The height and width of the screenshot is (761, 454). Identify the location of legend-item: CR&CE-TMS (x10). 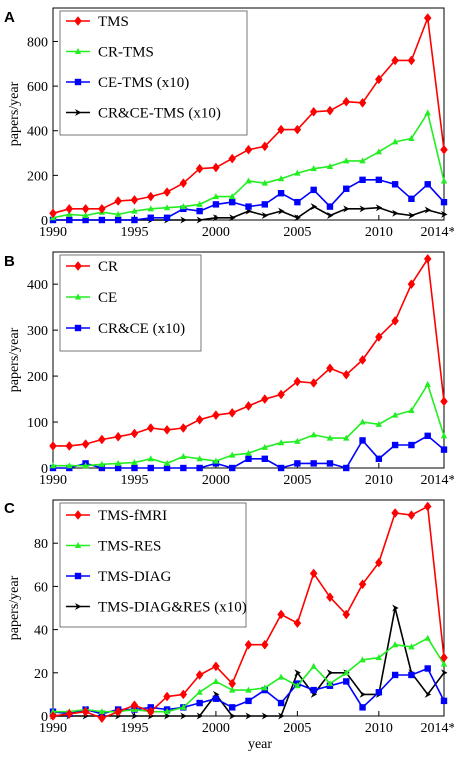
(143, 114).